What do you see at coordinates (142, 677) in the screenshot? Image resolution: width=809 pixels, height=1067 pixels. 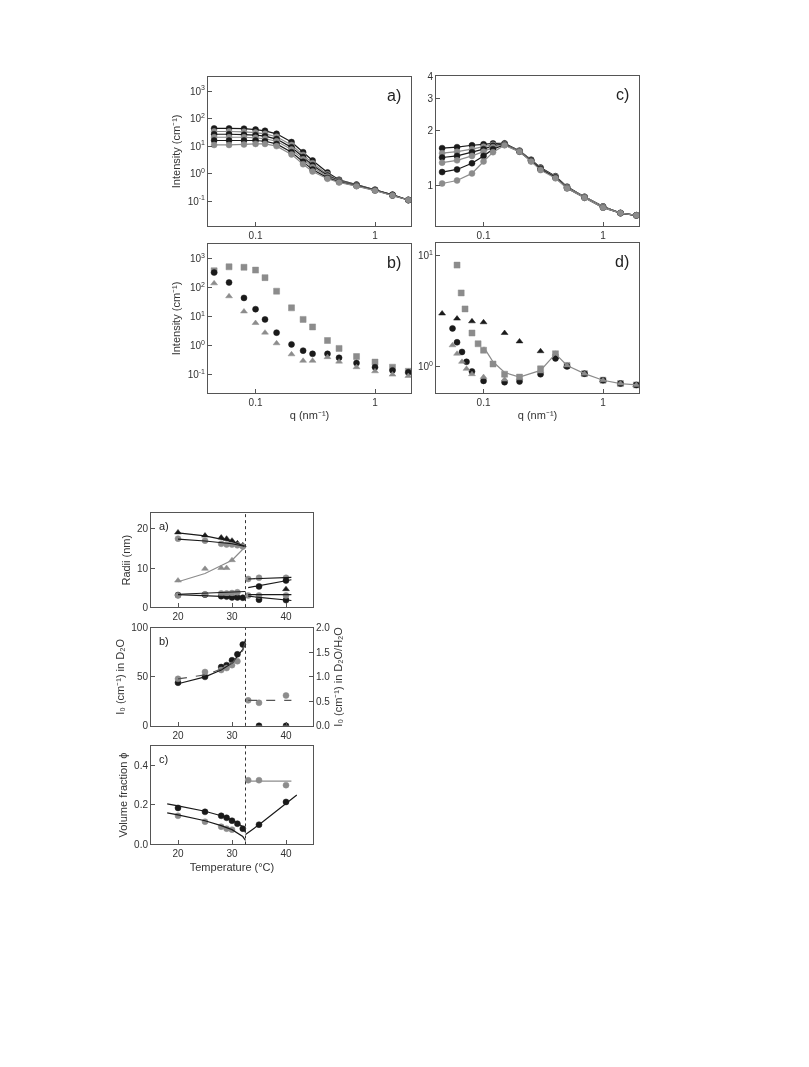 I see `y-tick-label: 50` at bounding box center [142, 677].